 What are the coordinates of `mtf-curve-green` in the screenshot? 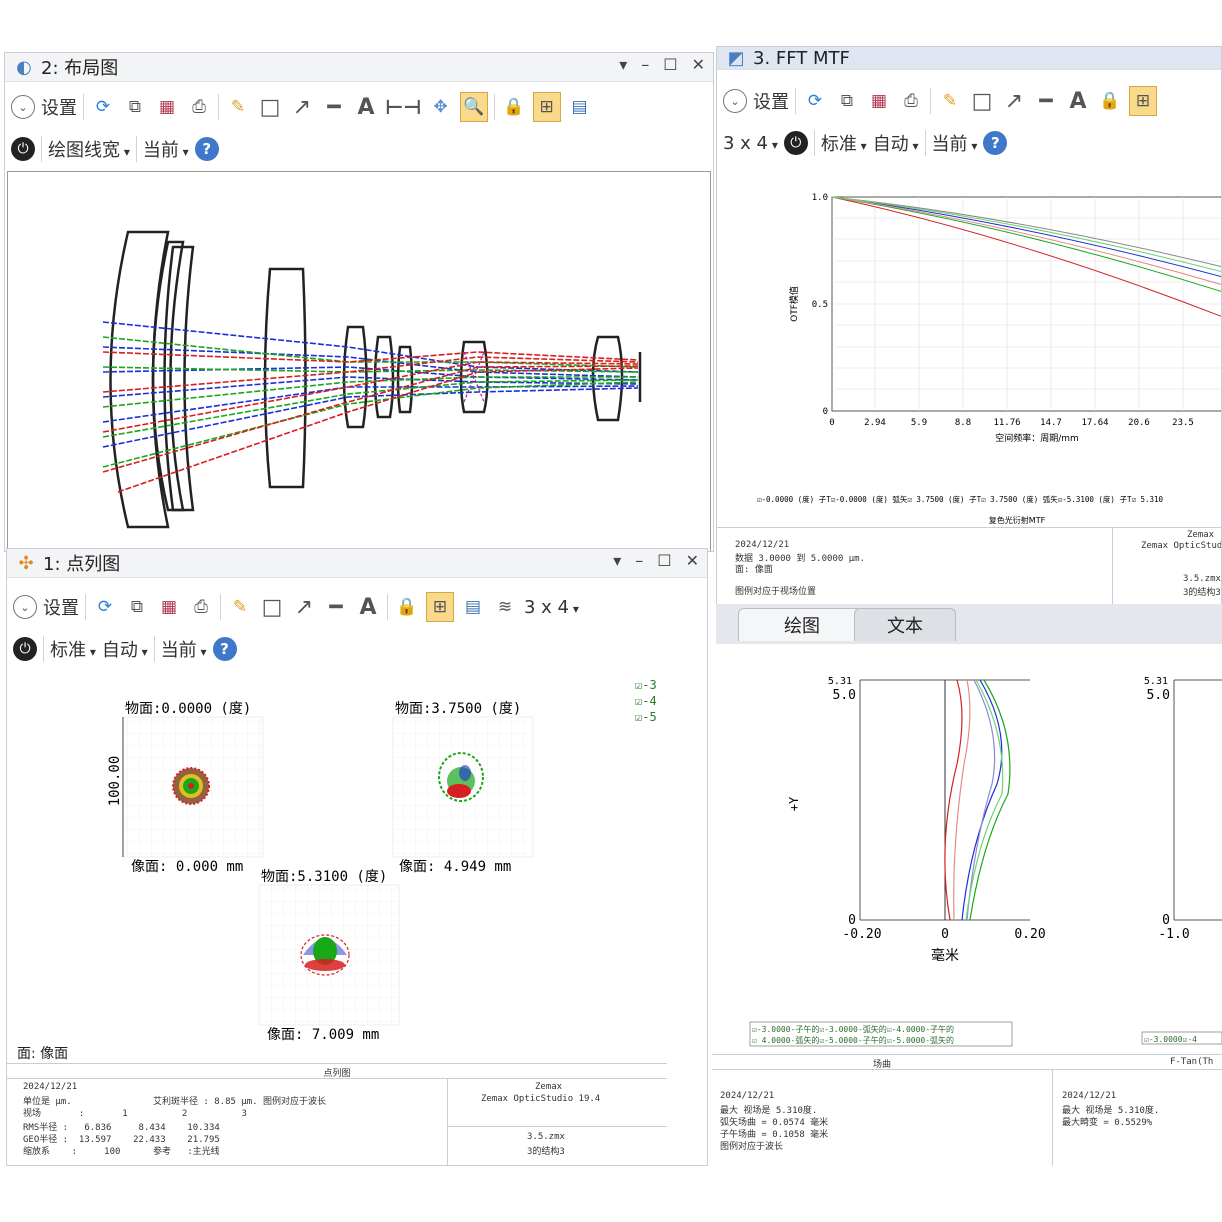 It's located at (1026, 244).